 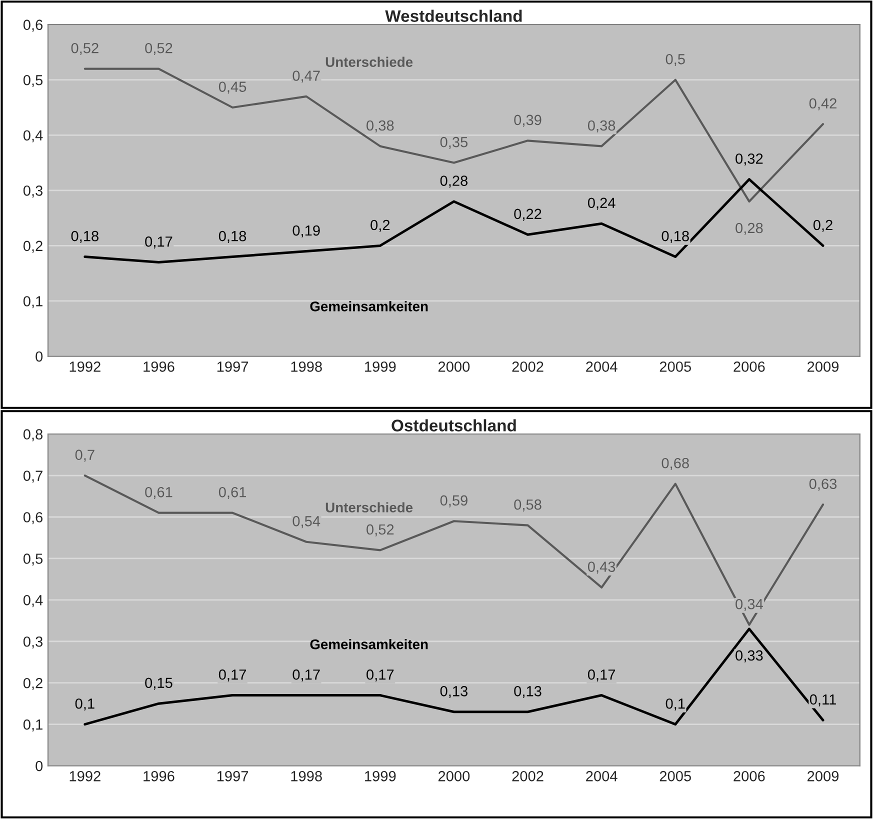 I want to click on data-label: 0,32, so click(x=749, y=160).